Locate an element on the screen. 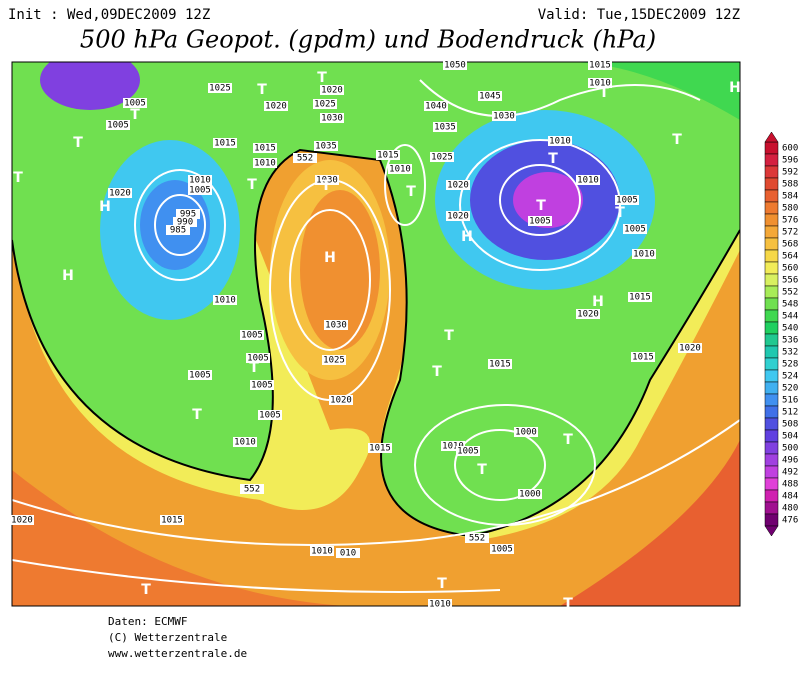 This screenshot has width=812, height=675. colorbar-label: 488 is located at coordinates (790, 485).